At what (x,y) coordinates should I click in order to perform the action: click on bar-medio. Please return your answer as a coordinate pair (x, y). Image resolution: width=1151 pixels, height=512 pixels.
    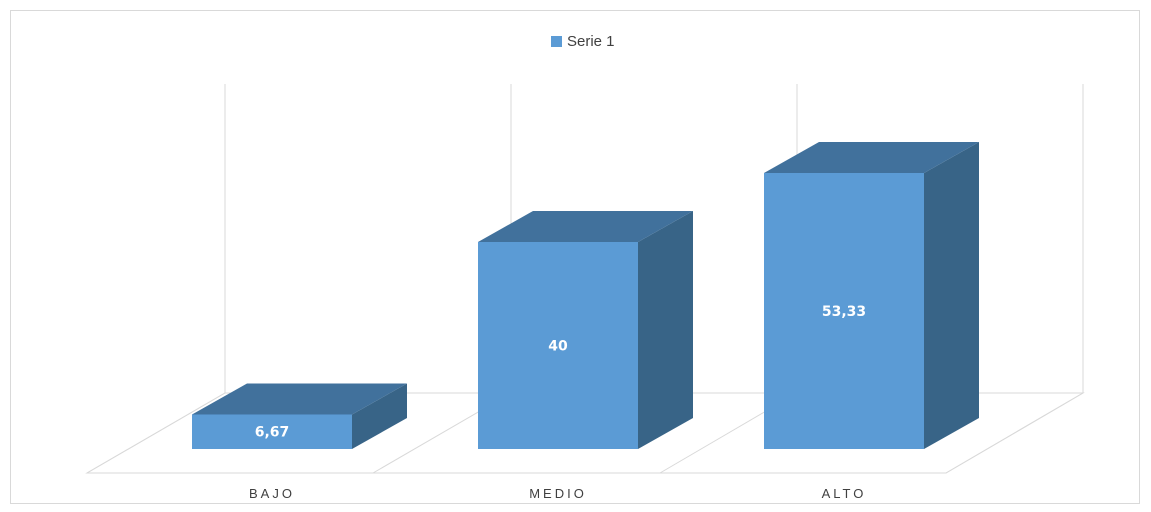
    Looking at the image, I should click on (585, 330).